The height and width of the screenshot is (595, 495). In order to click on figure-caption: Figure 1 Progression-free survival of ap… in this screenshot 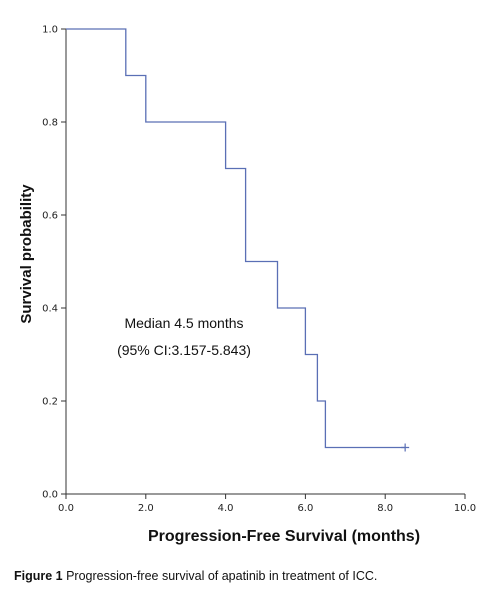, I will do `click(195, 576)`.